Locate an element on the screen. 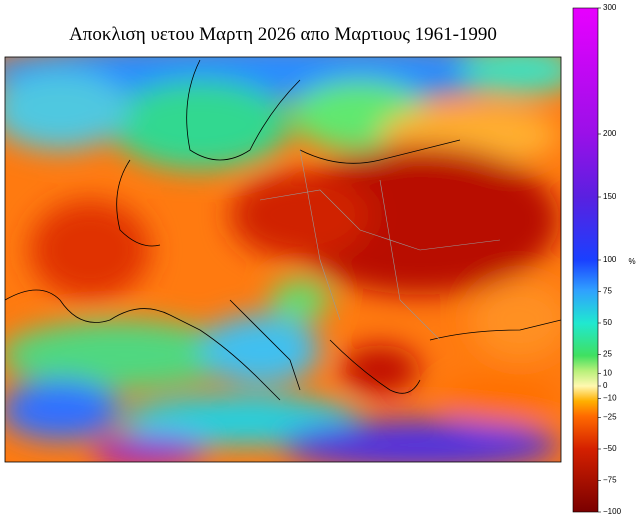  colorbar-tick-label: 200 is located at coordinates (610, 133).